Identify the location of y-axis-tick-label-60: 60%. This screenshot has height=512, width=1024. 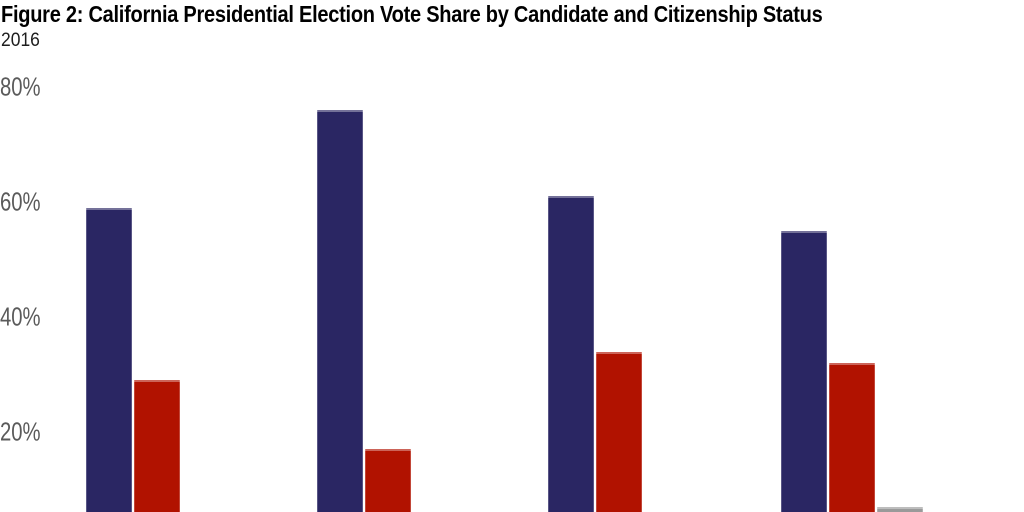
(26, 202).